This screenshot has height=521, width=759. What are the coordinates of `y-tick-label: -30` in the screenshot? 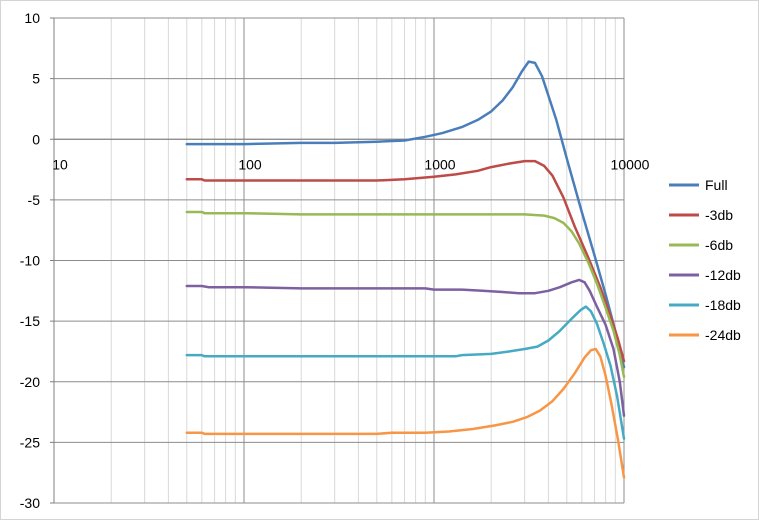 It's located at (30, 503).